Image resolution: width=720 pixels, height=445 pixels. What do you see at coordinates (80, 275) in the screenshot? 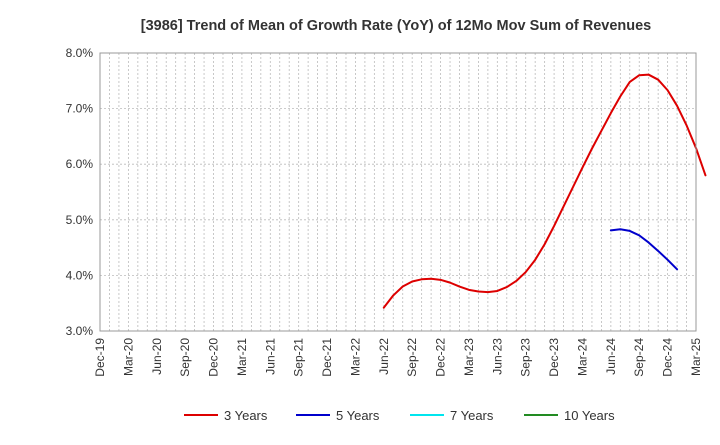
I see `y-tick-label: 4.0%` at bounding box center [80, 275].